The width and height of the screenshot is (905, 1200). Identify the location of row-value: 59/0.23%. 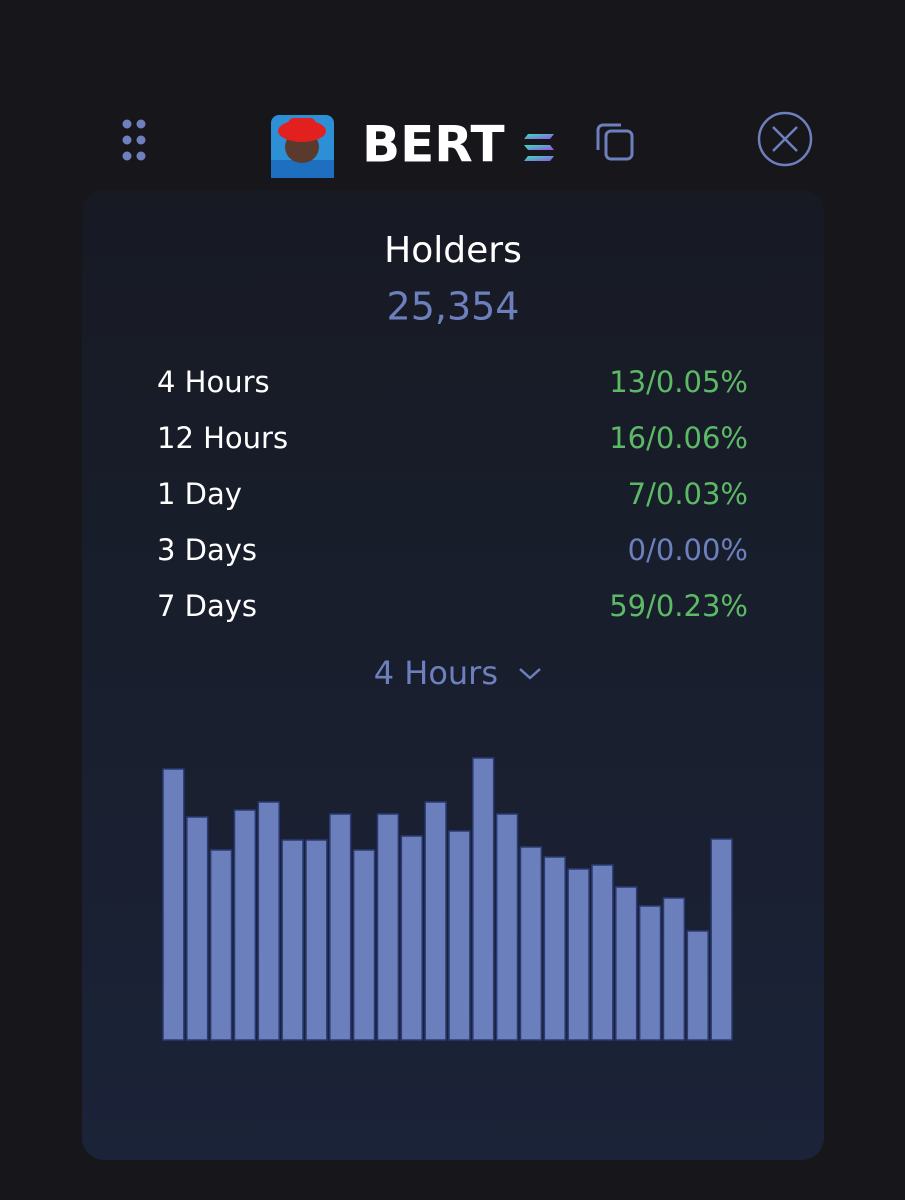
(678, 606).